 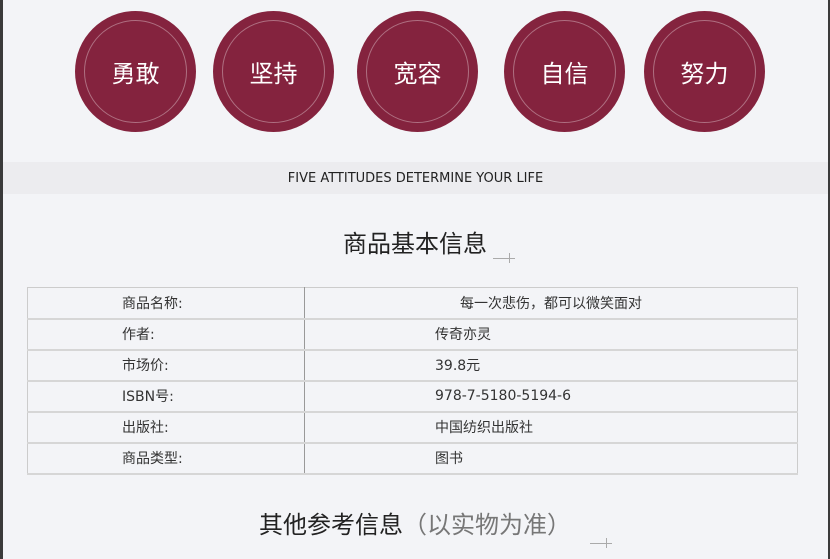 What do you see at coordinates (166, 303) in the screenshot?
I see `row-label: 商品名称:` at bounding box center [166, 303].